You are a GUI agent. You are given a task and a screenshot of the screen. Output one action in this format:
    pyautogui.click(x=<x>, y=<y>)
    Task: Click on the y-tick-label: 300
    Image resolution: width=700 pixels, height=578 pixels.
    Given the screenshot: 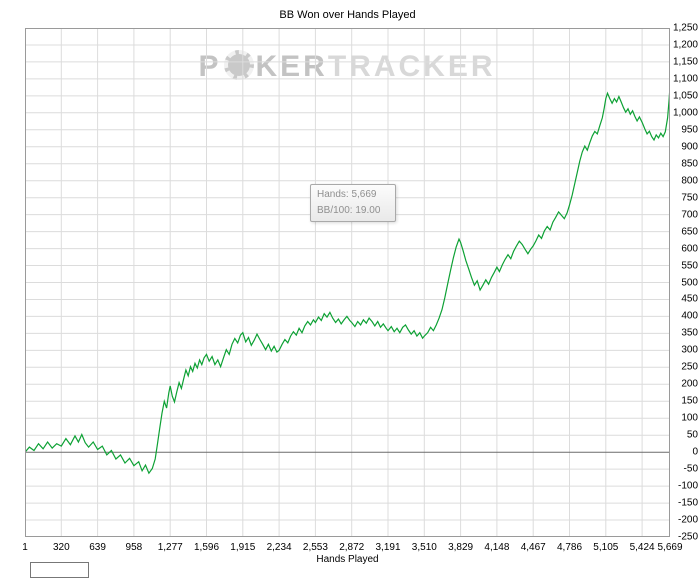 What is the action you would take?
    pyautogui.click(x=689, y=350)
    